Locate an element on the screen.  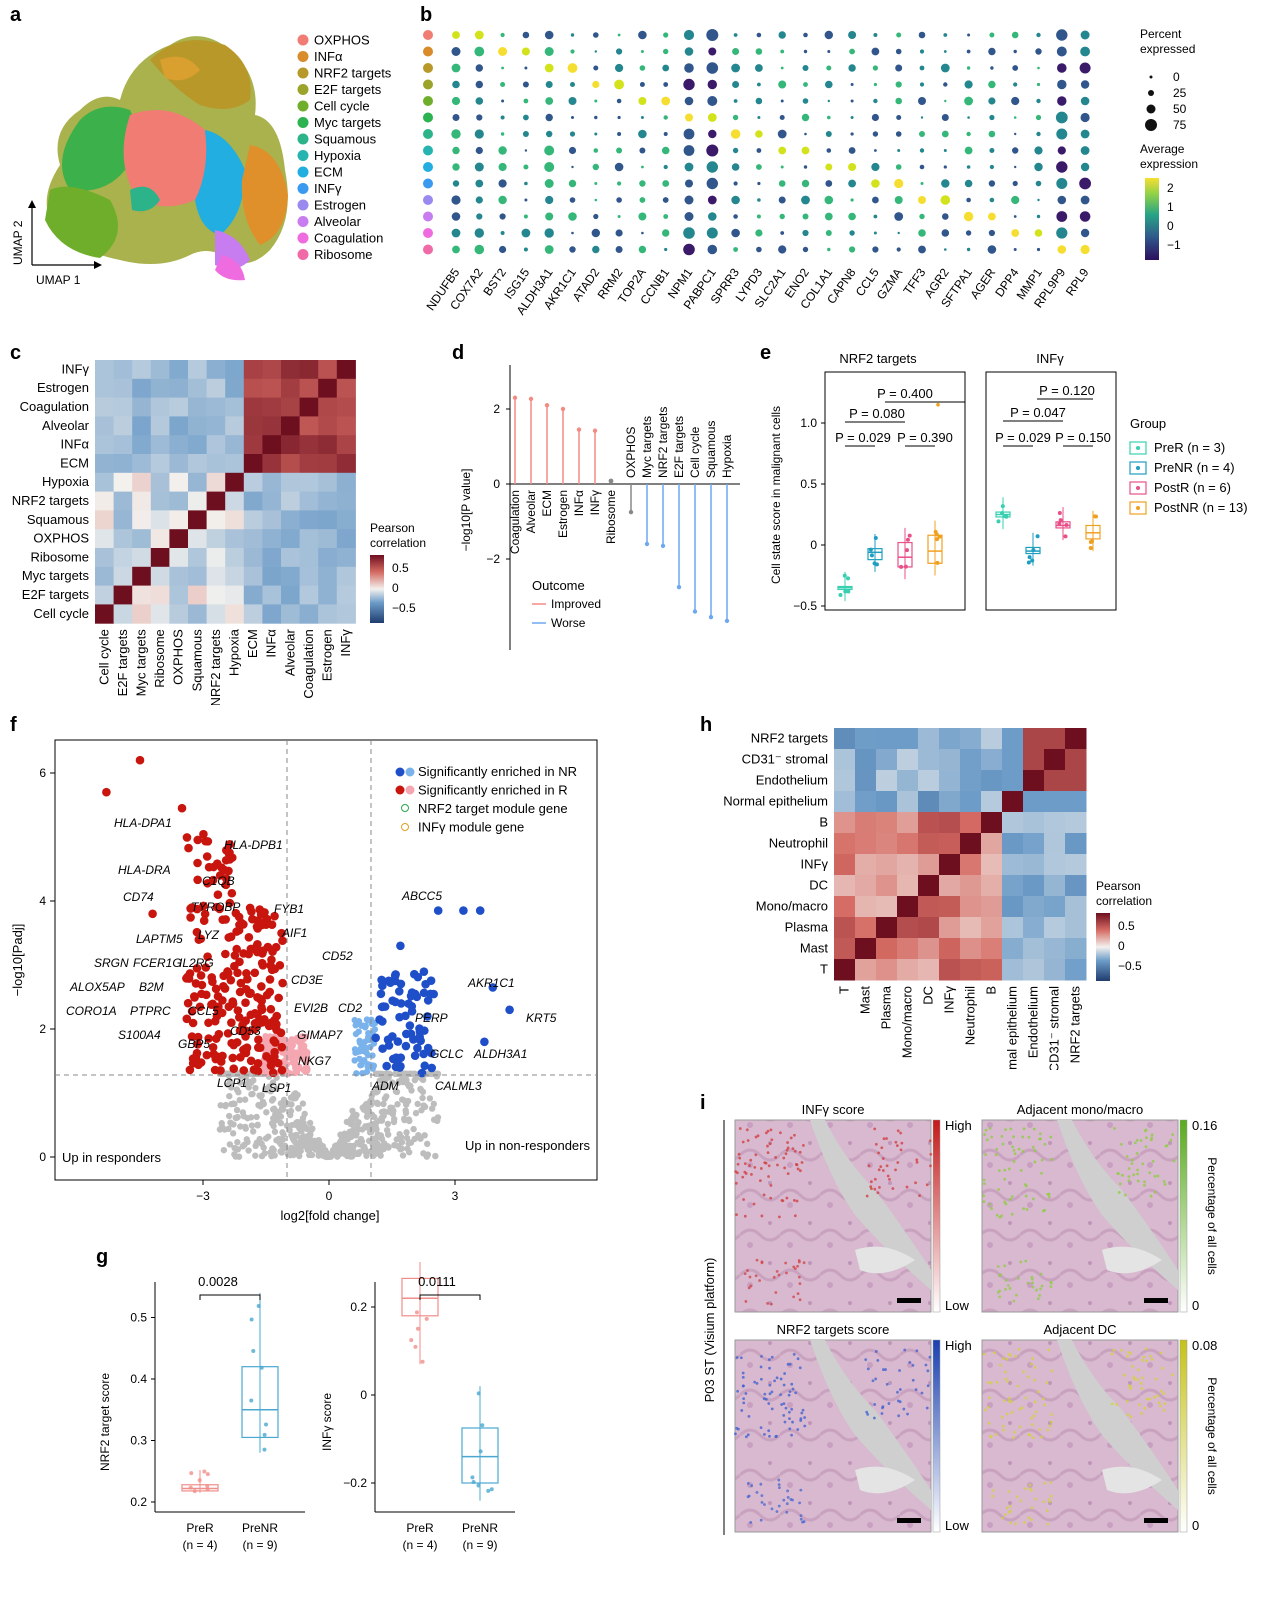
e-ylabel: Cell state score in malignant cells is located at coordinates (776, 495).